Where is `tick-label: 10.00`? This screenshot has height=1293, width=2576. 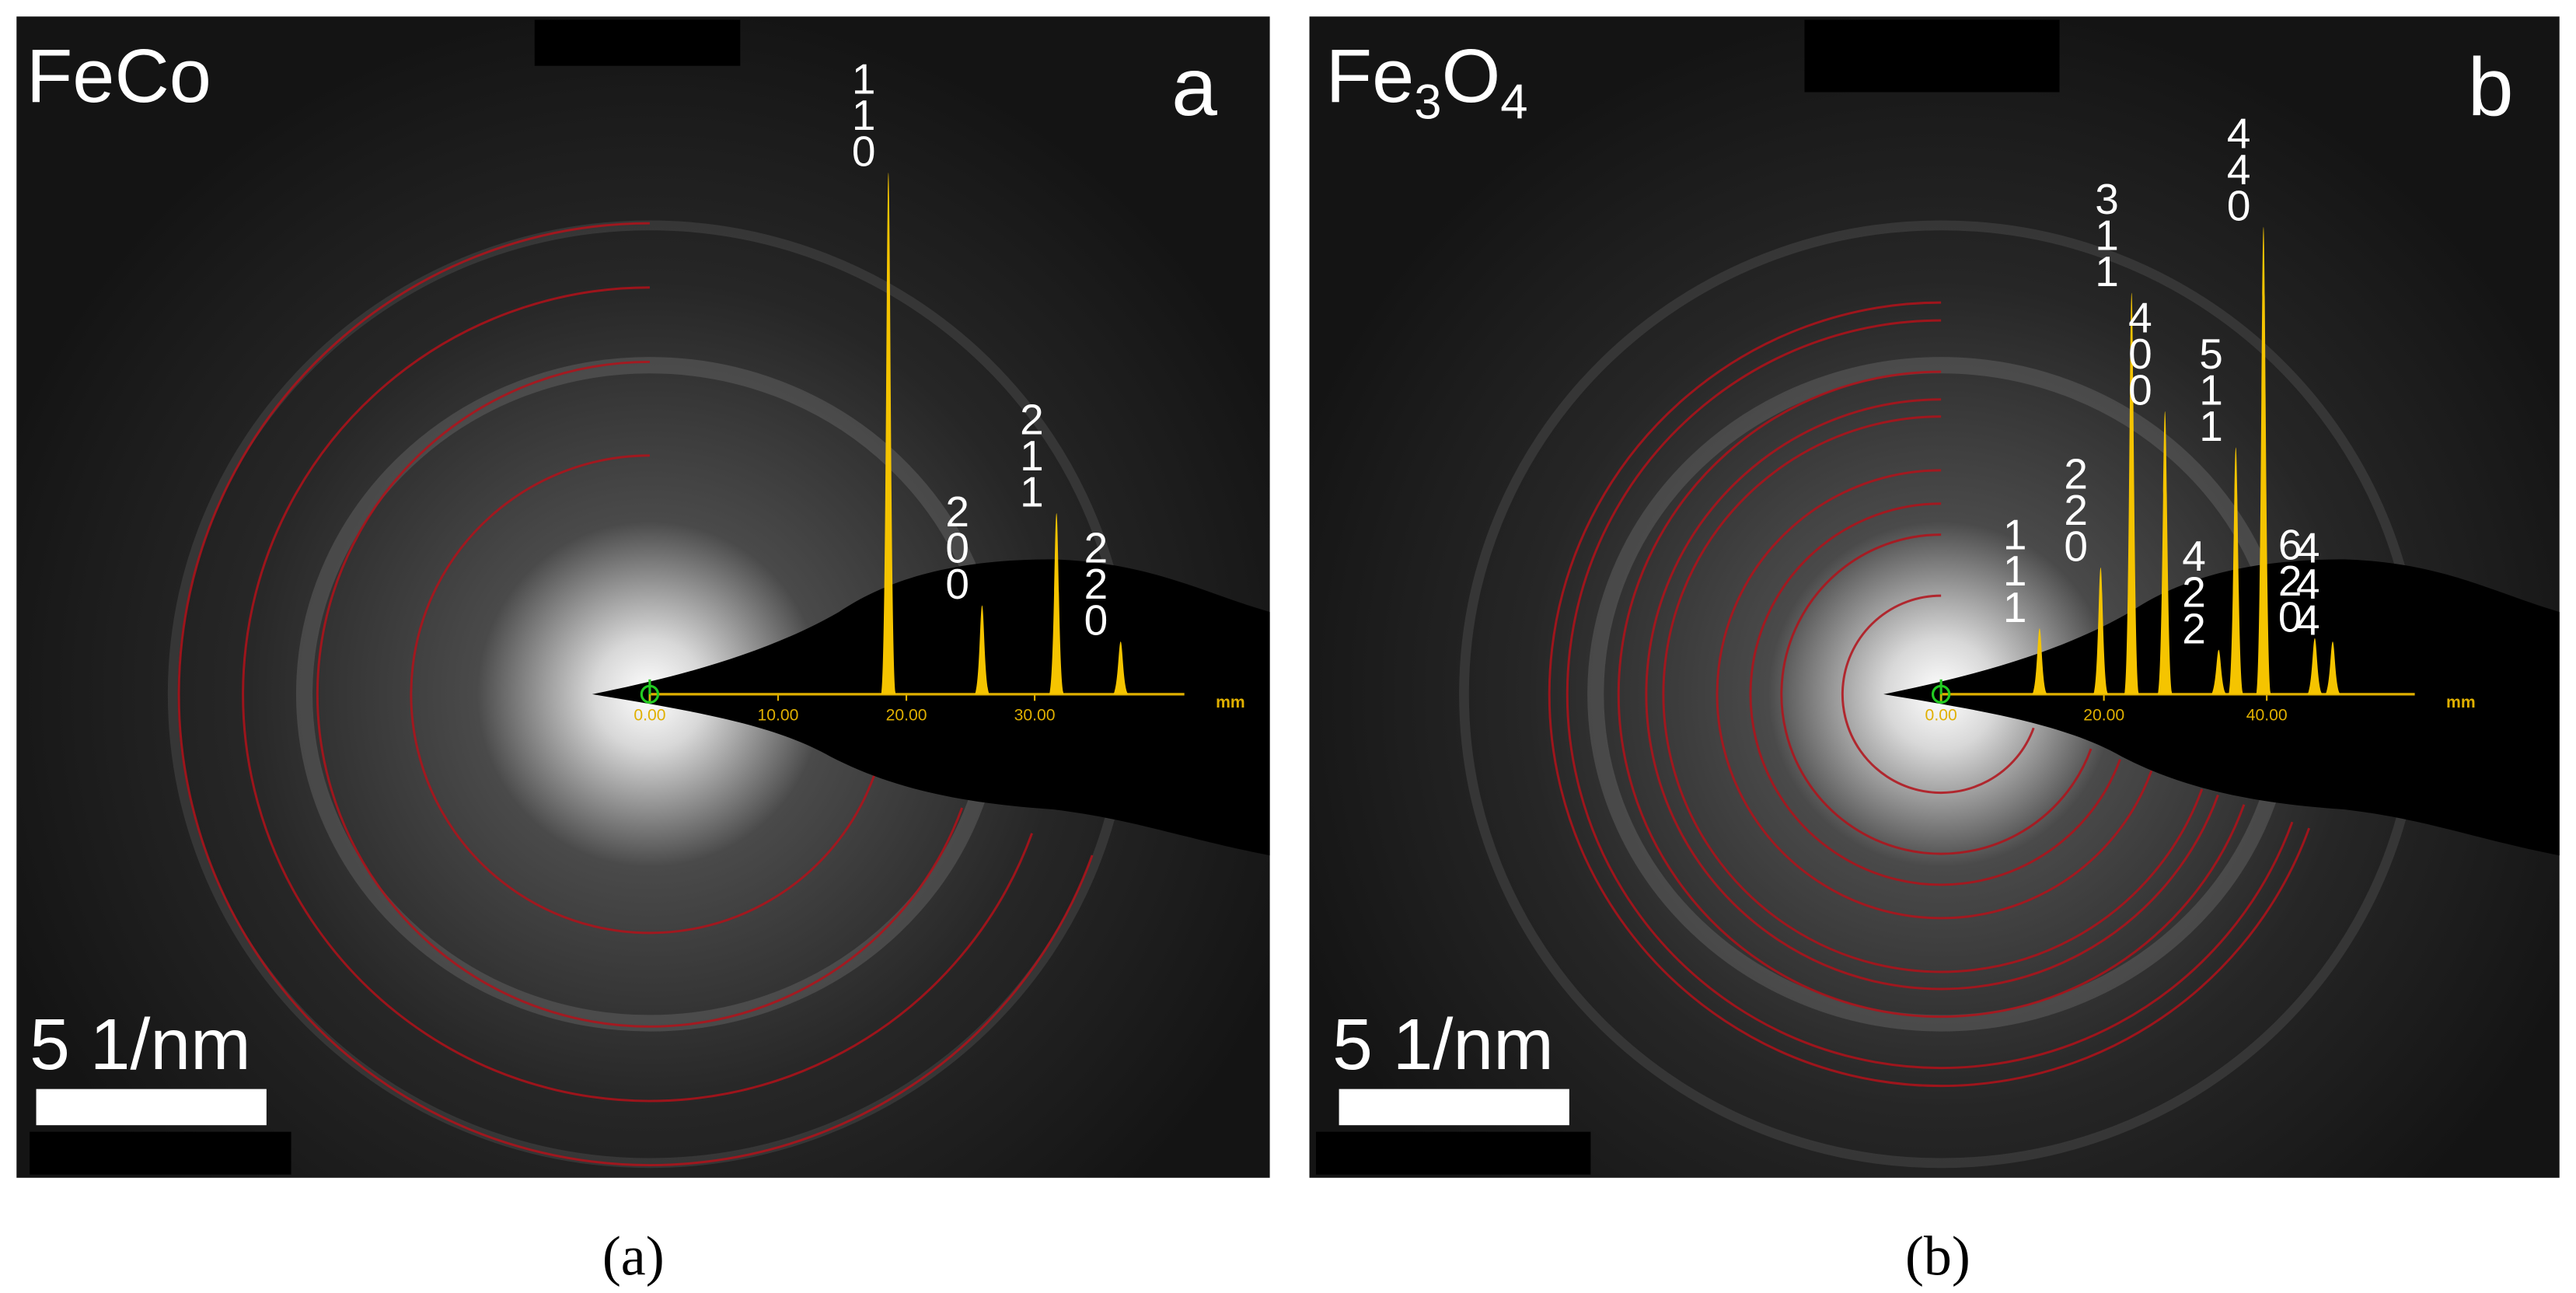 tick-label: 10.00 is located at coordinates (779, 716).